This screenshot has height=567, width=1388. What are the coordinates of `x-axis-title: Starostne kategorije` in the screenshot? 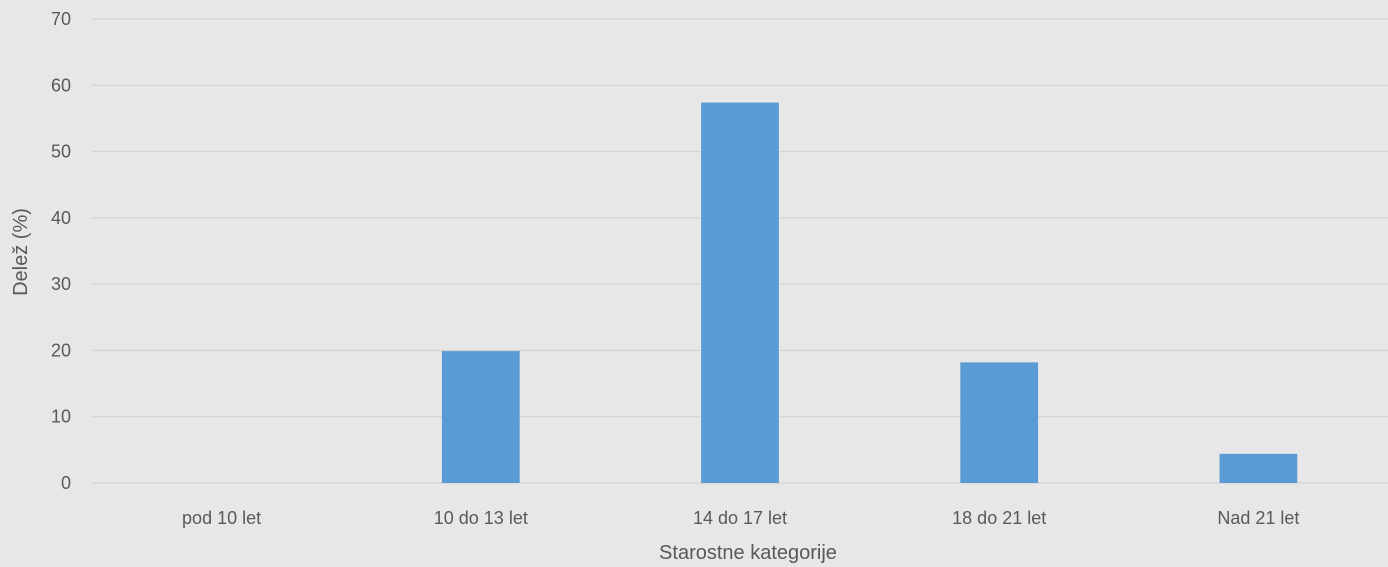 It's located at (748, 553).